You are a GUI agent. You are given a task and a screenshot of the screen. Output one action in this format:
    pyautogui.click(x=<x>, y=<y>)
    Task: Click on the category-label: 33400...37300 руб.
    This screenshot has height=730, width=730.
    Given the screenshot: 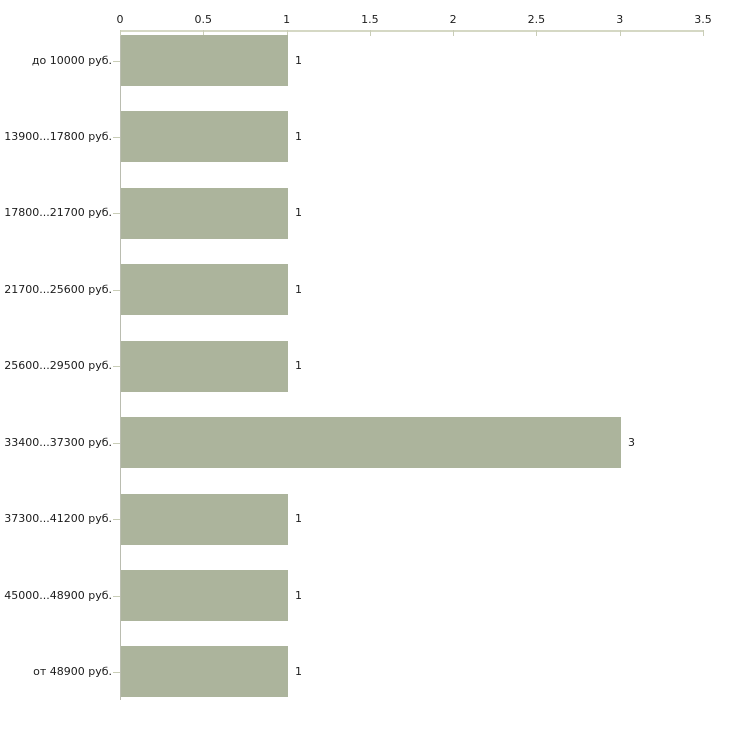 What is the action you would take?
    pyautogui.click(x=58, y=442)
    